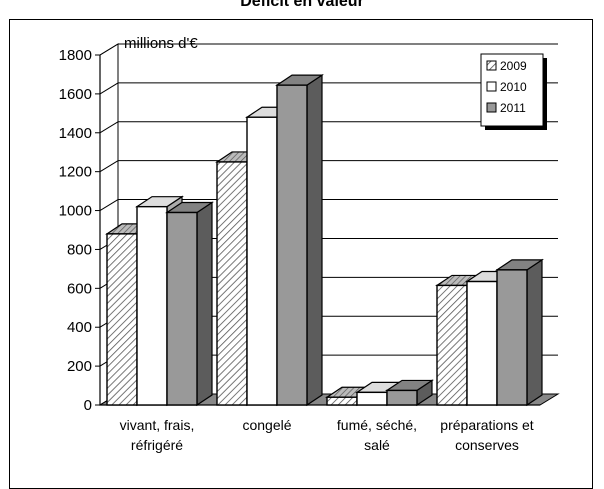  Describe the element at coordinates (79, 249) in the screenshot. I see `y-tick-label: 800` at that location.